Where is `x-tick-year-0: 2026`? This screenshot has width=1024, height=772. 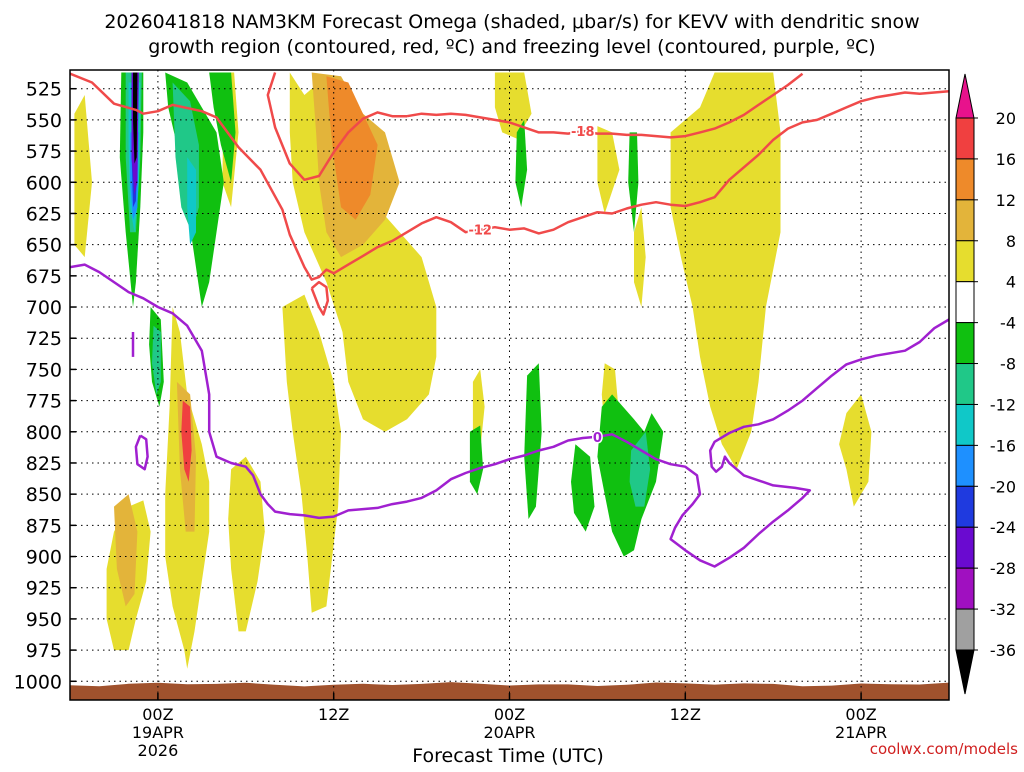 x-tick-year-0: 2026 is located at coordinates (158, 750).